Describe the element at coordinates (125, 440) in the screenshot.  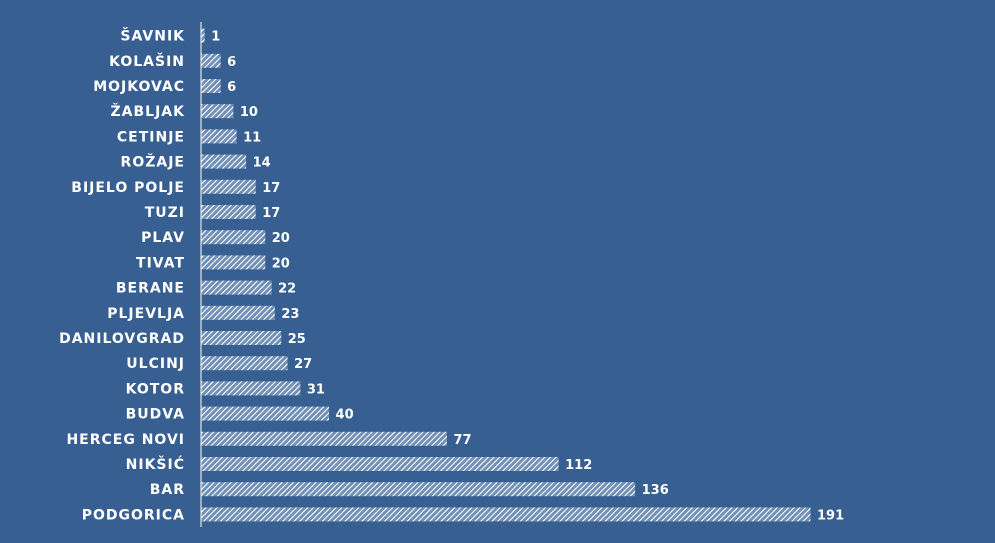
I see `category-label: HERCEG NOVI` at that location.